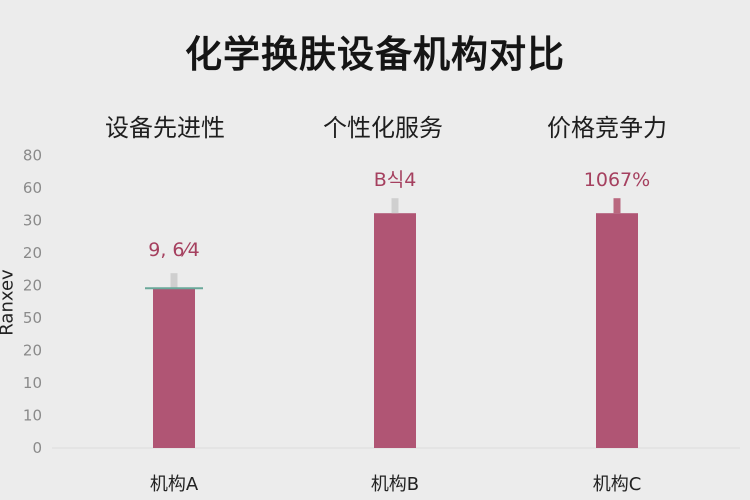  Describe the element at coordinates (395, 484) in the screenshot. I see `category-label-2: 机构B` at that location.